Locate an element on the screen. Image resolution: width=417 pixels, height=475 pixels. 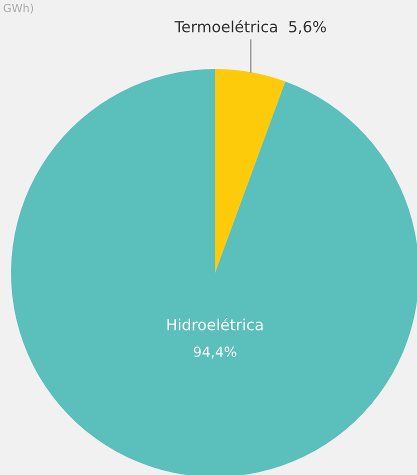
slice-label: Hidroelétrica is located at coordinates (215, 324).